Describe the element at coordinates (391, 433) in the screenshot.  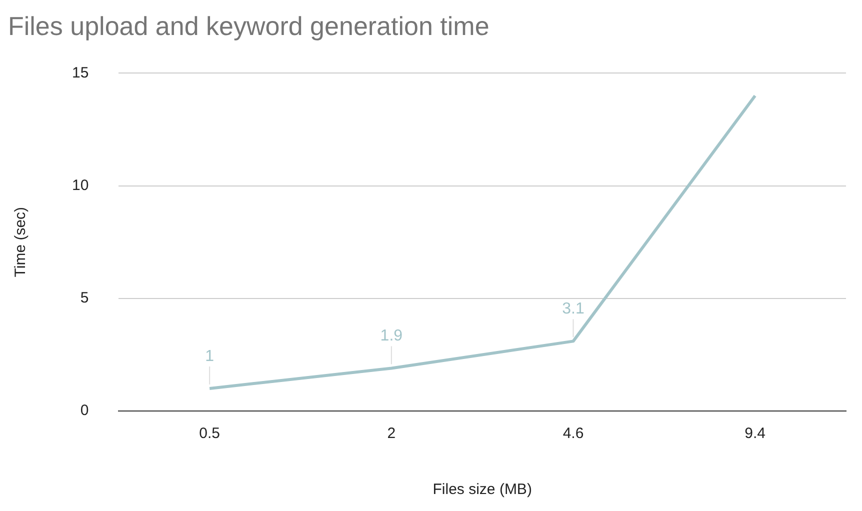
I see `x-tick-label: 2` at that location.